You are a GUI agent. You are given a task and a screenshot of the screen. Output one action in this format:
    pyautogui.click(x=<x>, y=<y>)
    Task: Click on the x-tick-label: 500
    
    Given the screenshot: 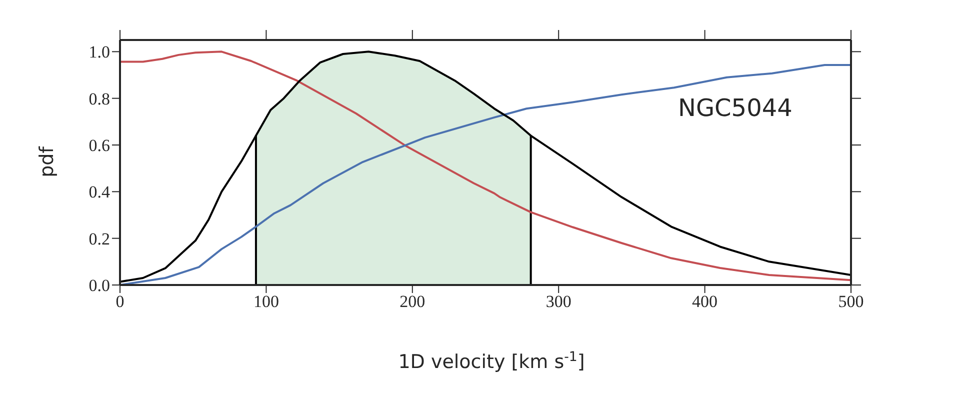 What is the action you would take?
    pyautogui.click(x=851, y=302)
    